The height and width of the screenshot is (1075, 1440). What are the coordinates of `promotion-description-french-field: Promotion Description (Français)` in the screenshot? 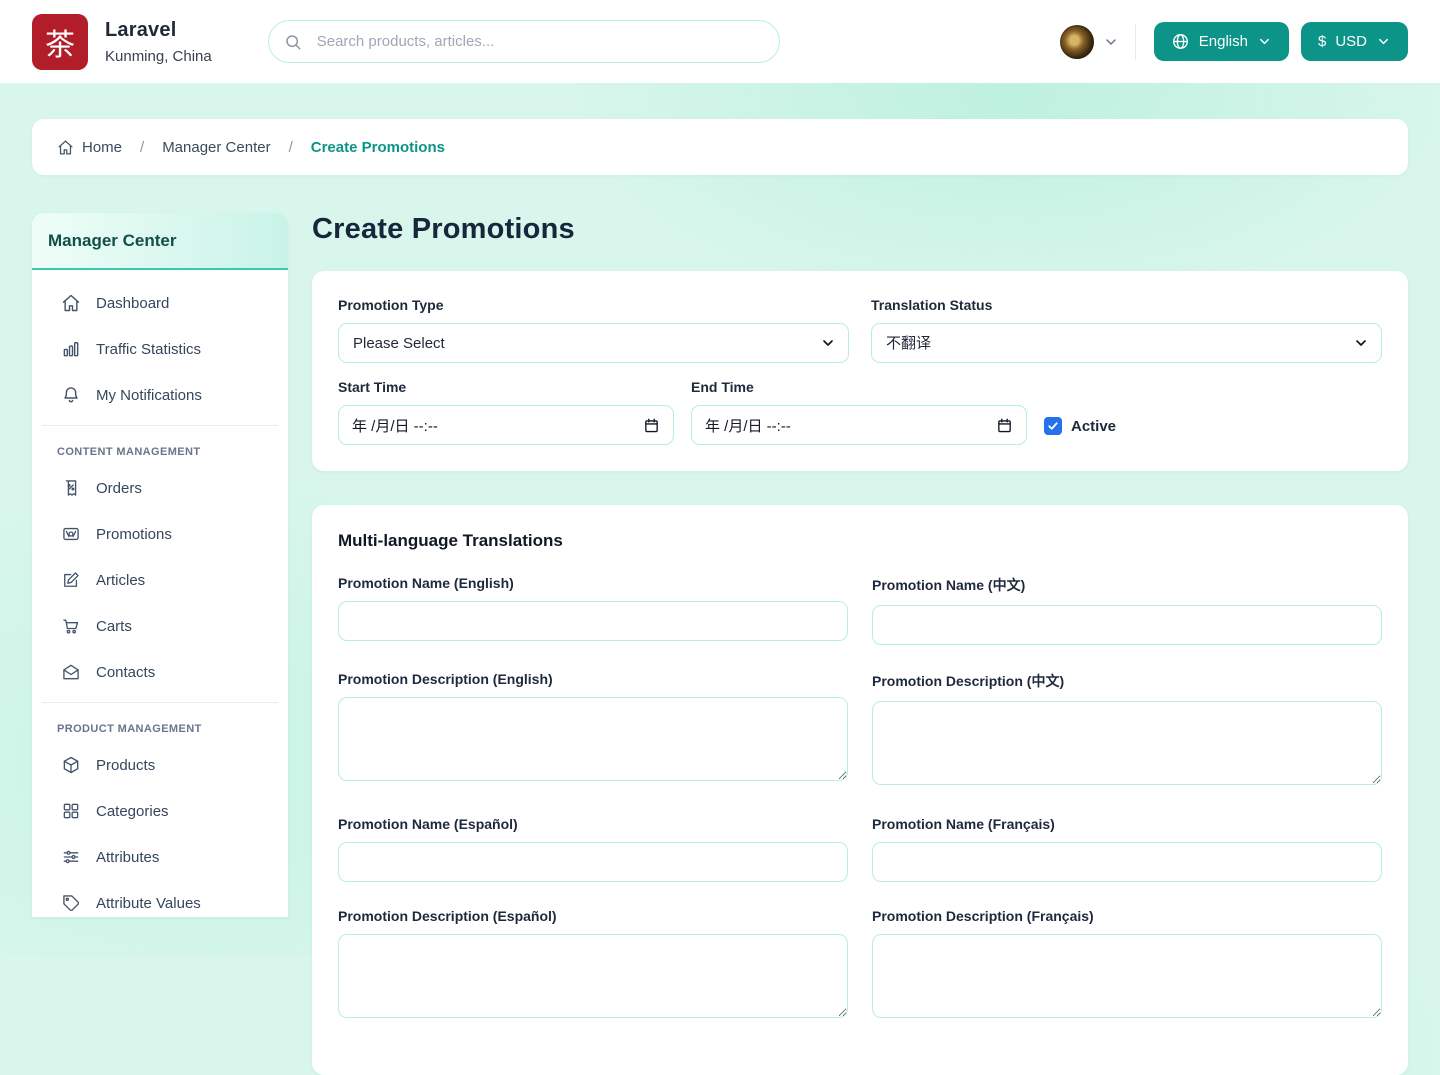 It's located at (1127, 965).